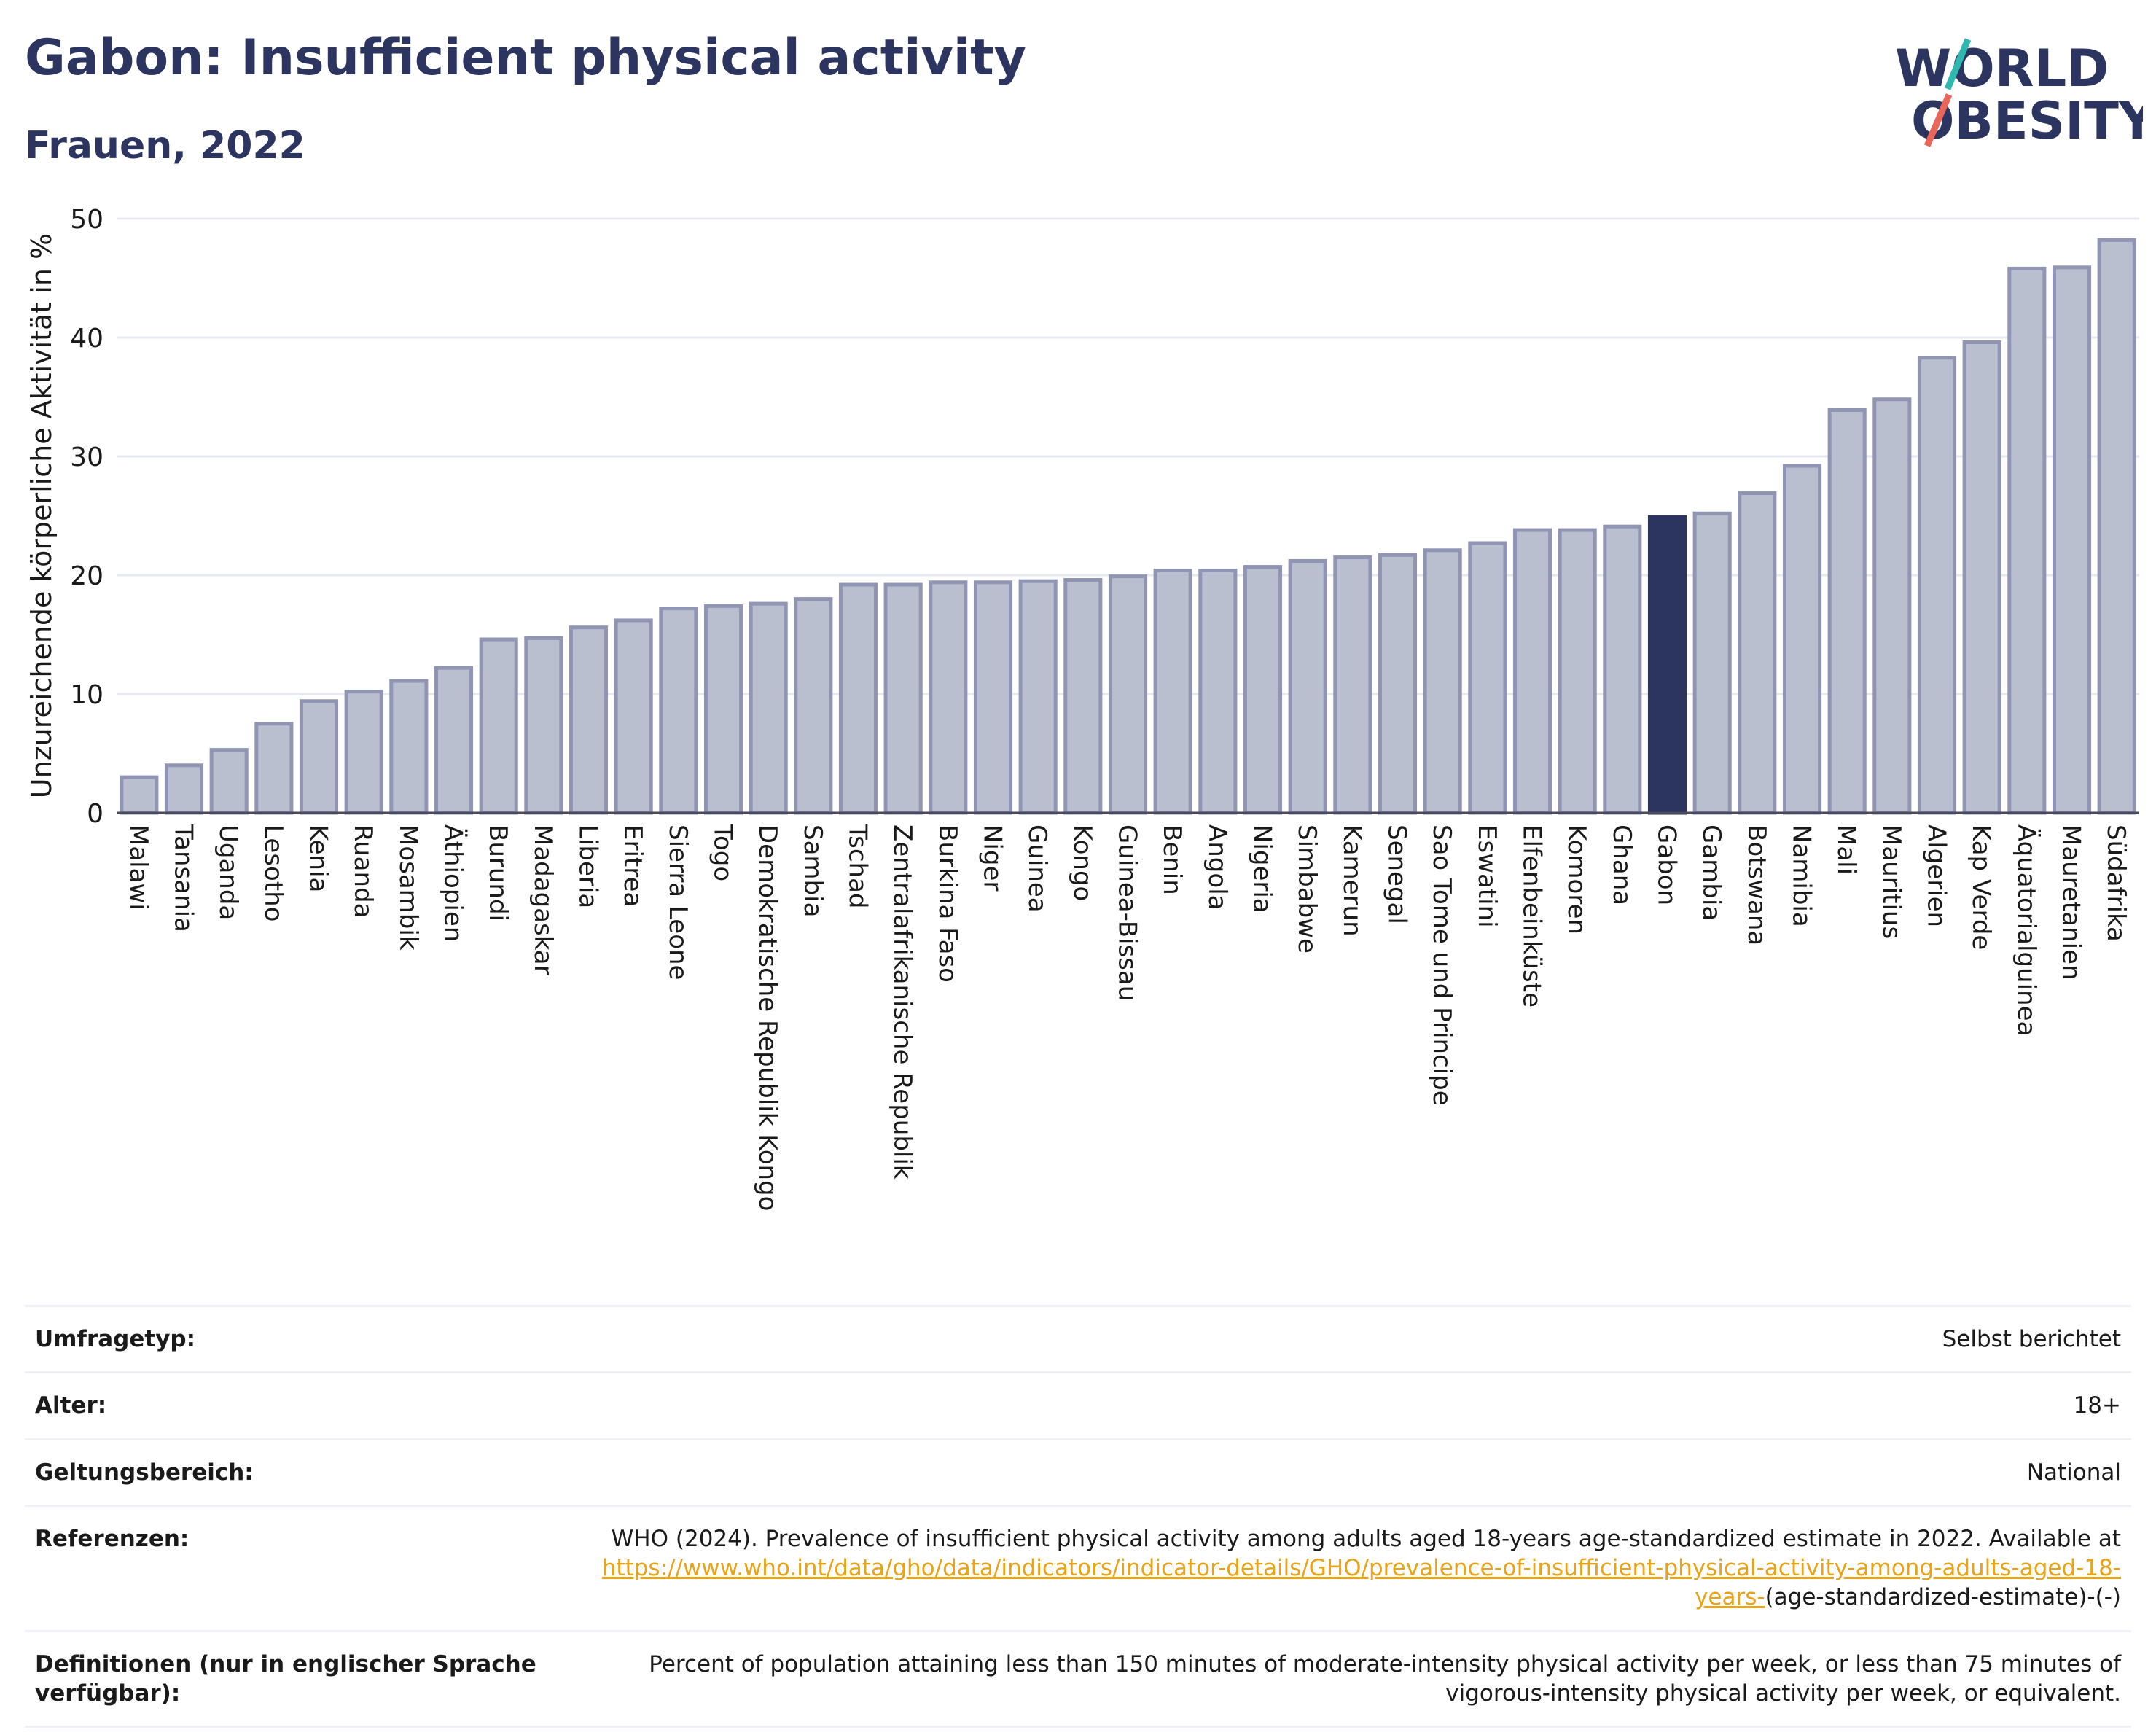 The height and width of the screenshot is (1735, 2156). What do you see at coordinates (1352, 880) in the screenshot?
I see `x-tick-label: Kamerun` at bounding box center [1352, 880].